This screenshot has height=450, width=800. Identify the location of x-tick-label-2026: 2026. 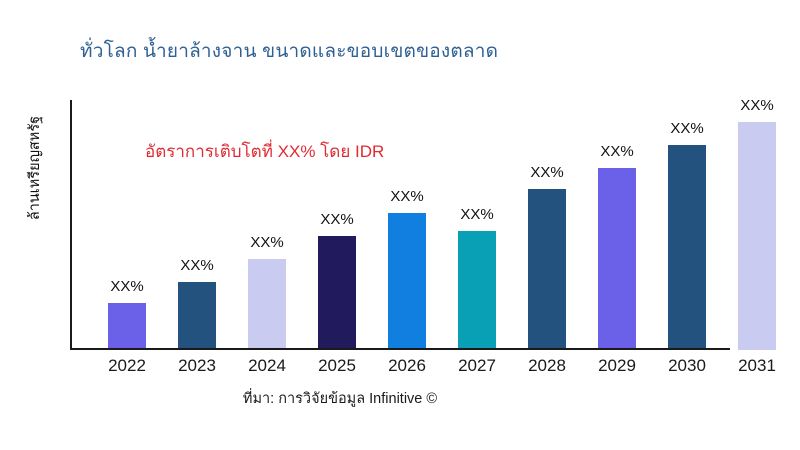
(407, 365).